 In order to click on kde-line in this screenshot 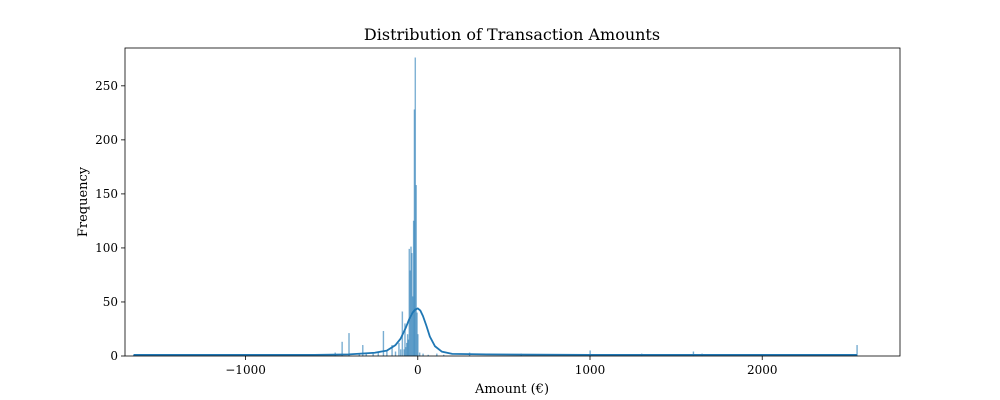, I will do `click(495, 331)`.